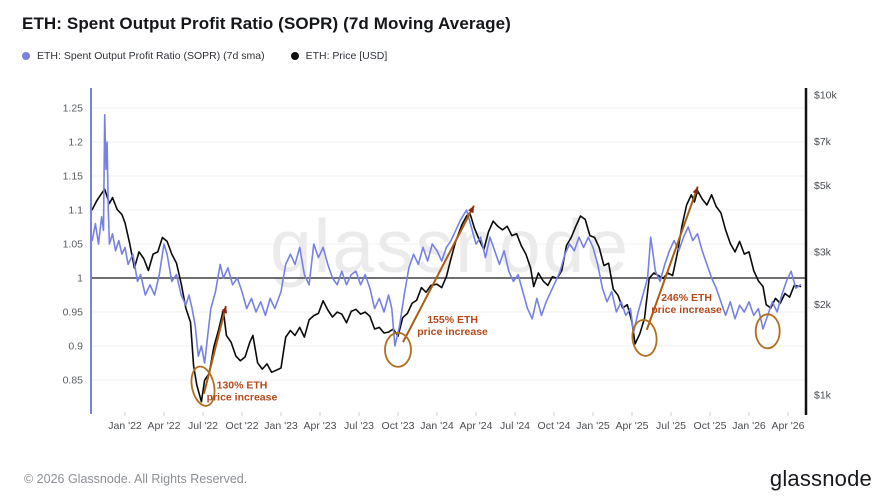  What do you see at coordinates (554, 426) in the screenshot?
I see `x-tick-label: Oct '24` at bounding box center [554, 426].